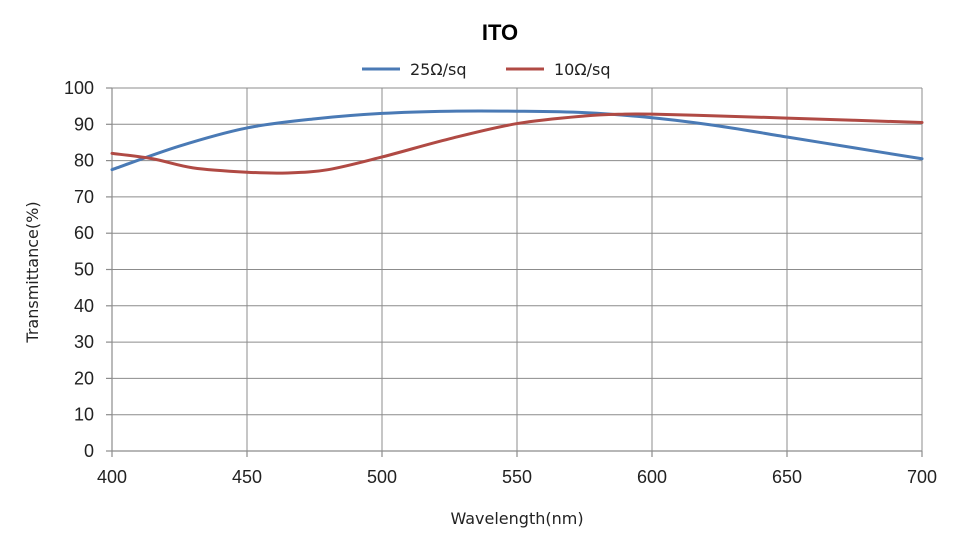 The image size is (960, 540). I want to click on x-tick-label: 700, so click(922, 477).